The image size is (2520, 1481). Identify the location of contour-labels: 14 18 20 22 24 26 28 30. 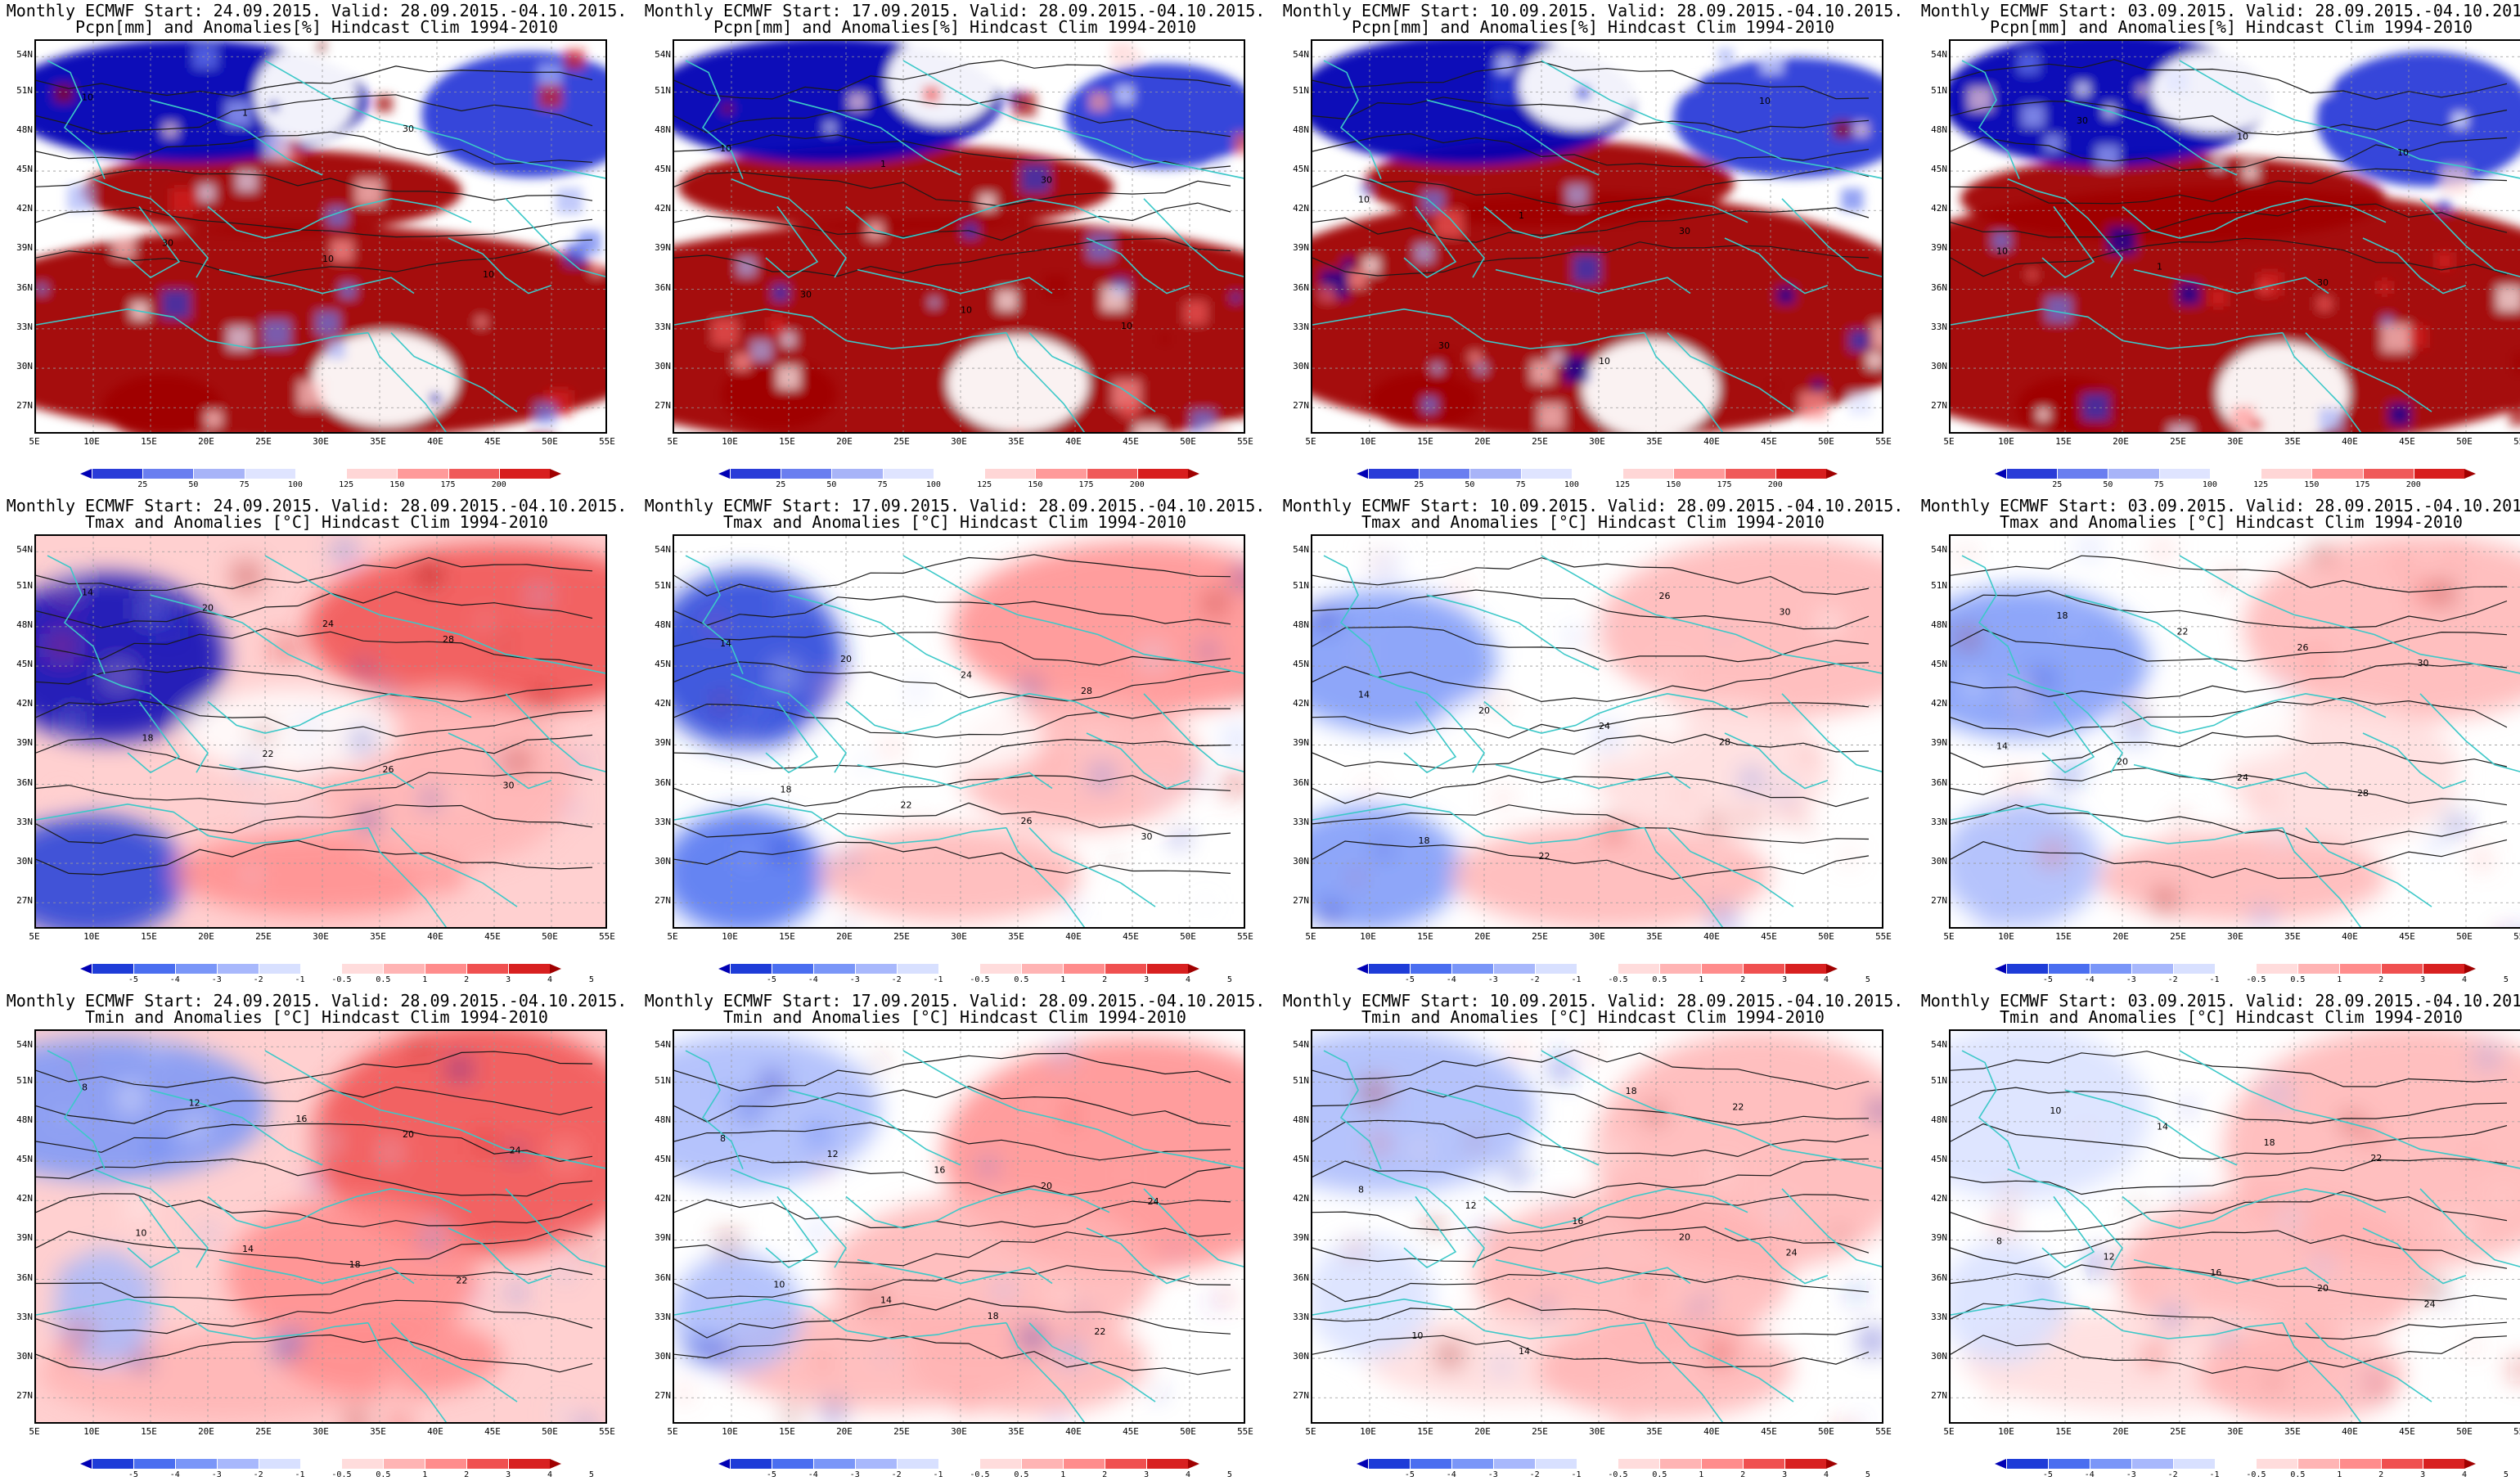
(1575, 726).